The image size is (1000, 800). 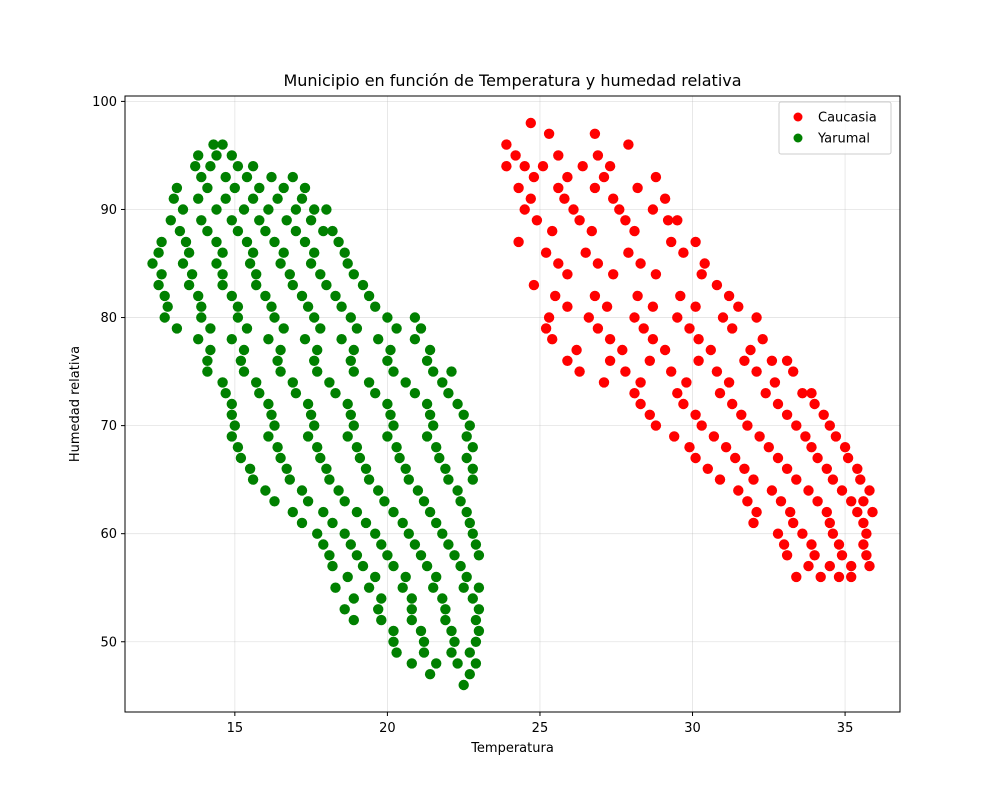 What do you see at coordinates (512, 748) in the screenshot?
I see `x-axis-title: Temperatura` at bounding box center [512, 748].